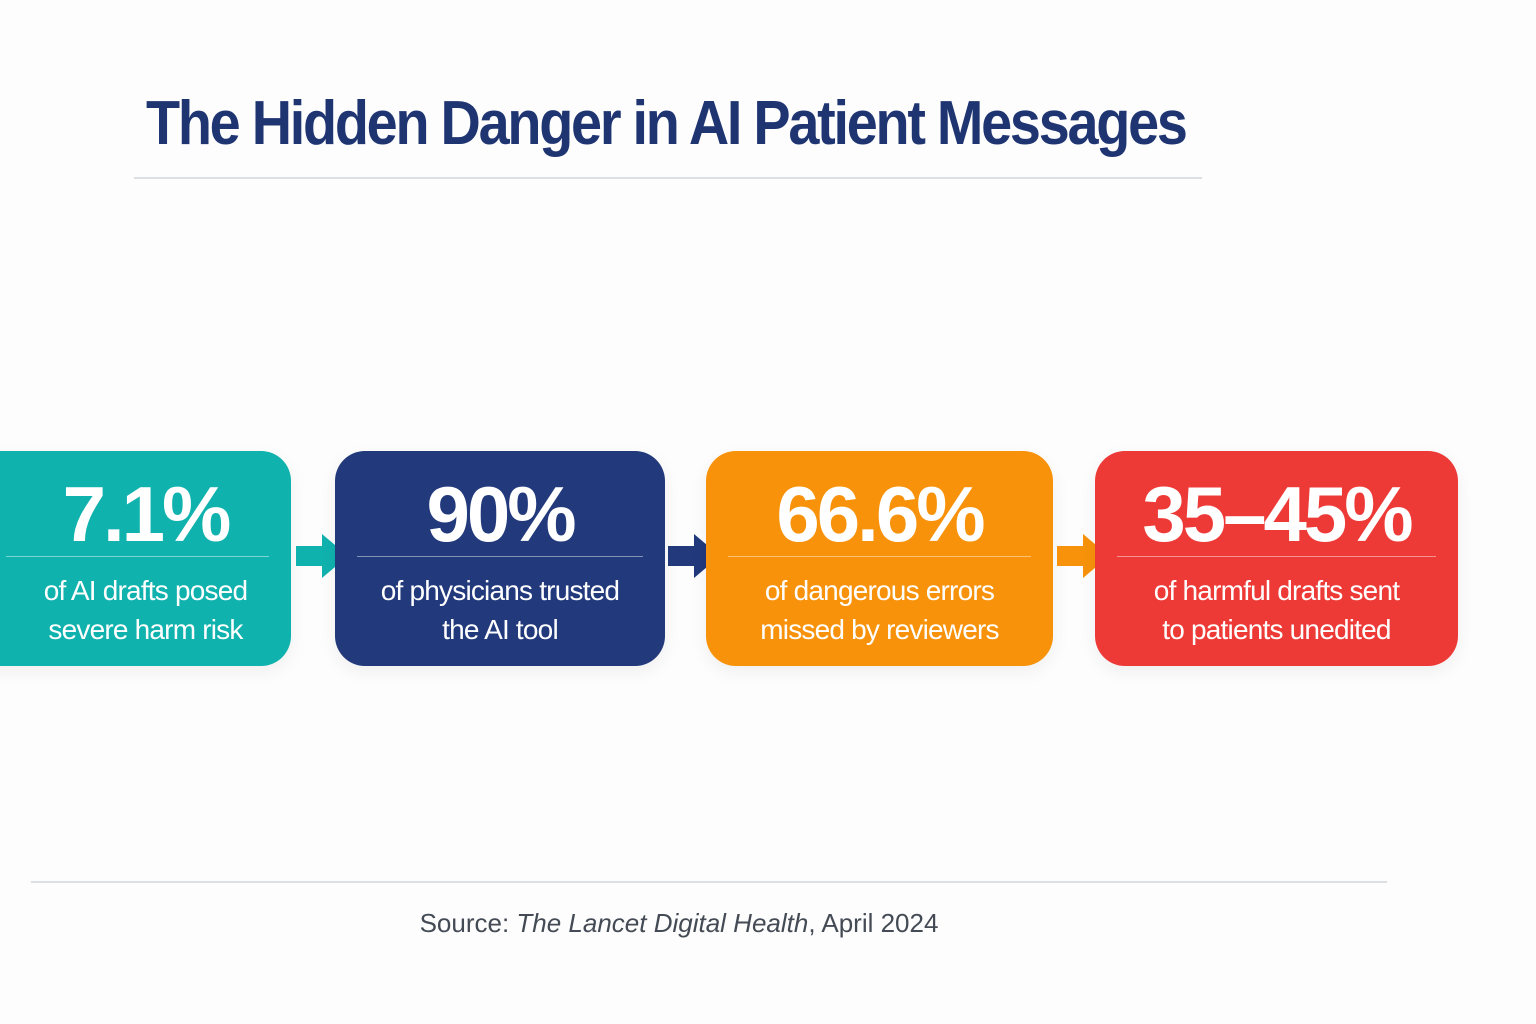  What do you see at coordinates (500, 610) in the screenshot?
I see `stat-description: of physicians trusted the AI tool` at bounding box center [500, 610].